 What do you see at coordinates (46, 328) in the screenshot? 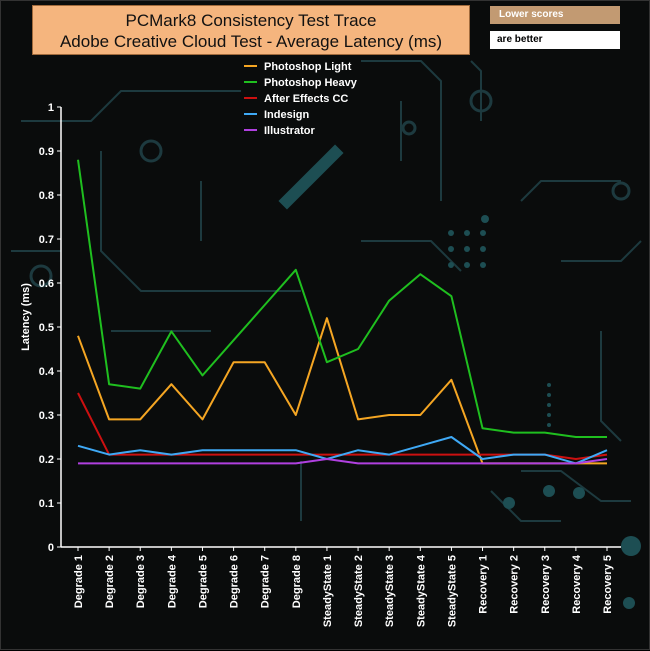
I see `y-tick-label: 0.5` at bounding box center [46, 328].